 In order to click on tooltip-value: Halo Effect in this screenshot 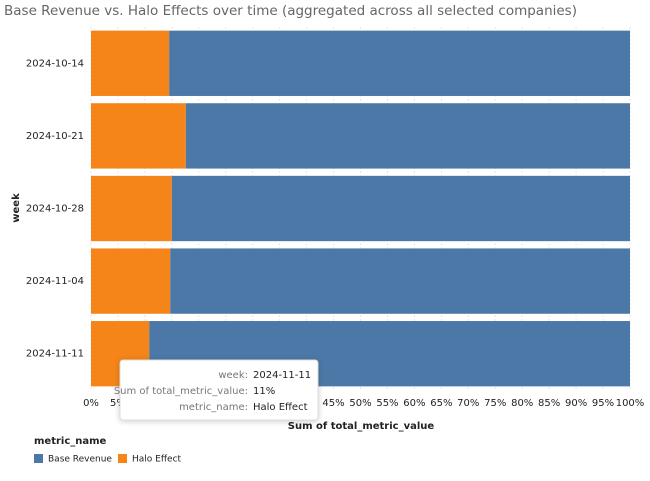, I will do `click(280, 407)`.